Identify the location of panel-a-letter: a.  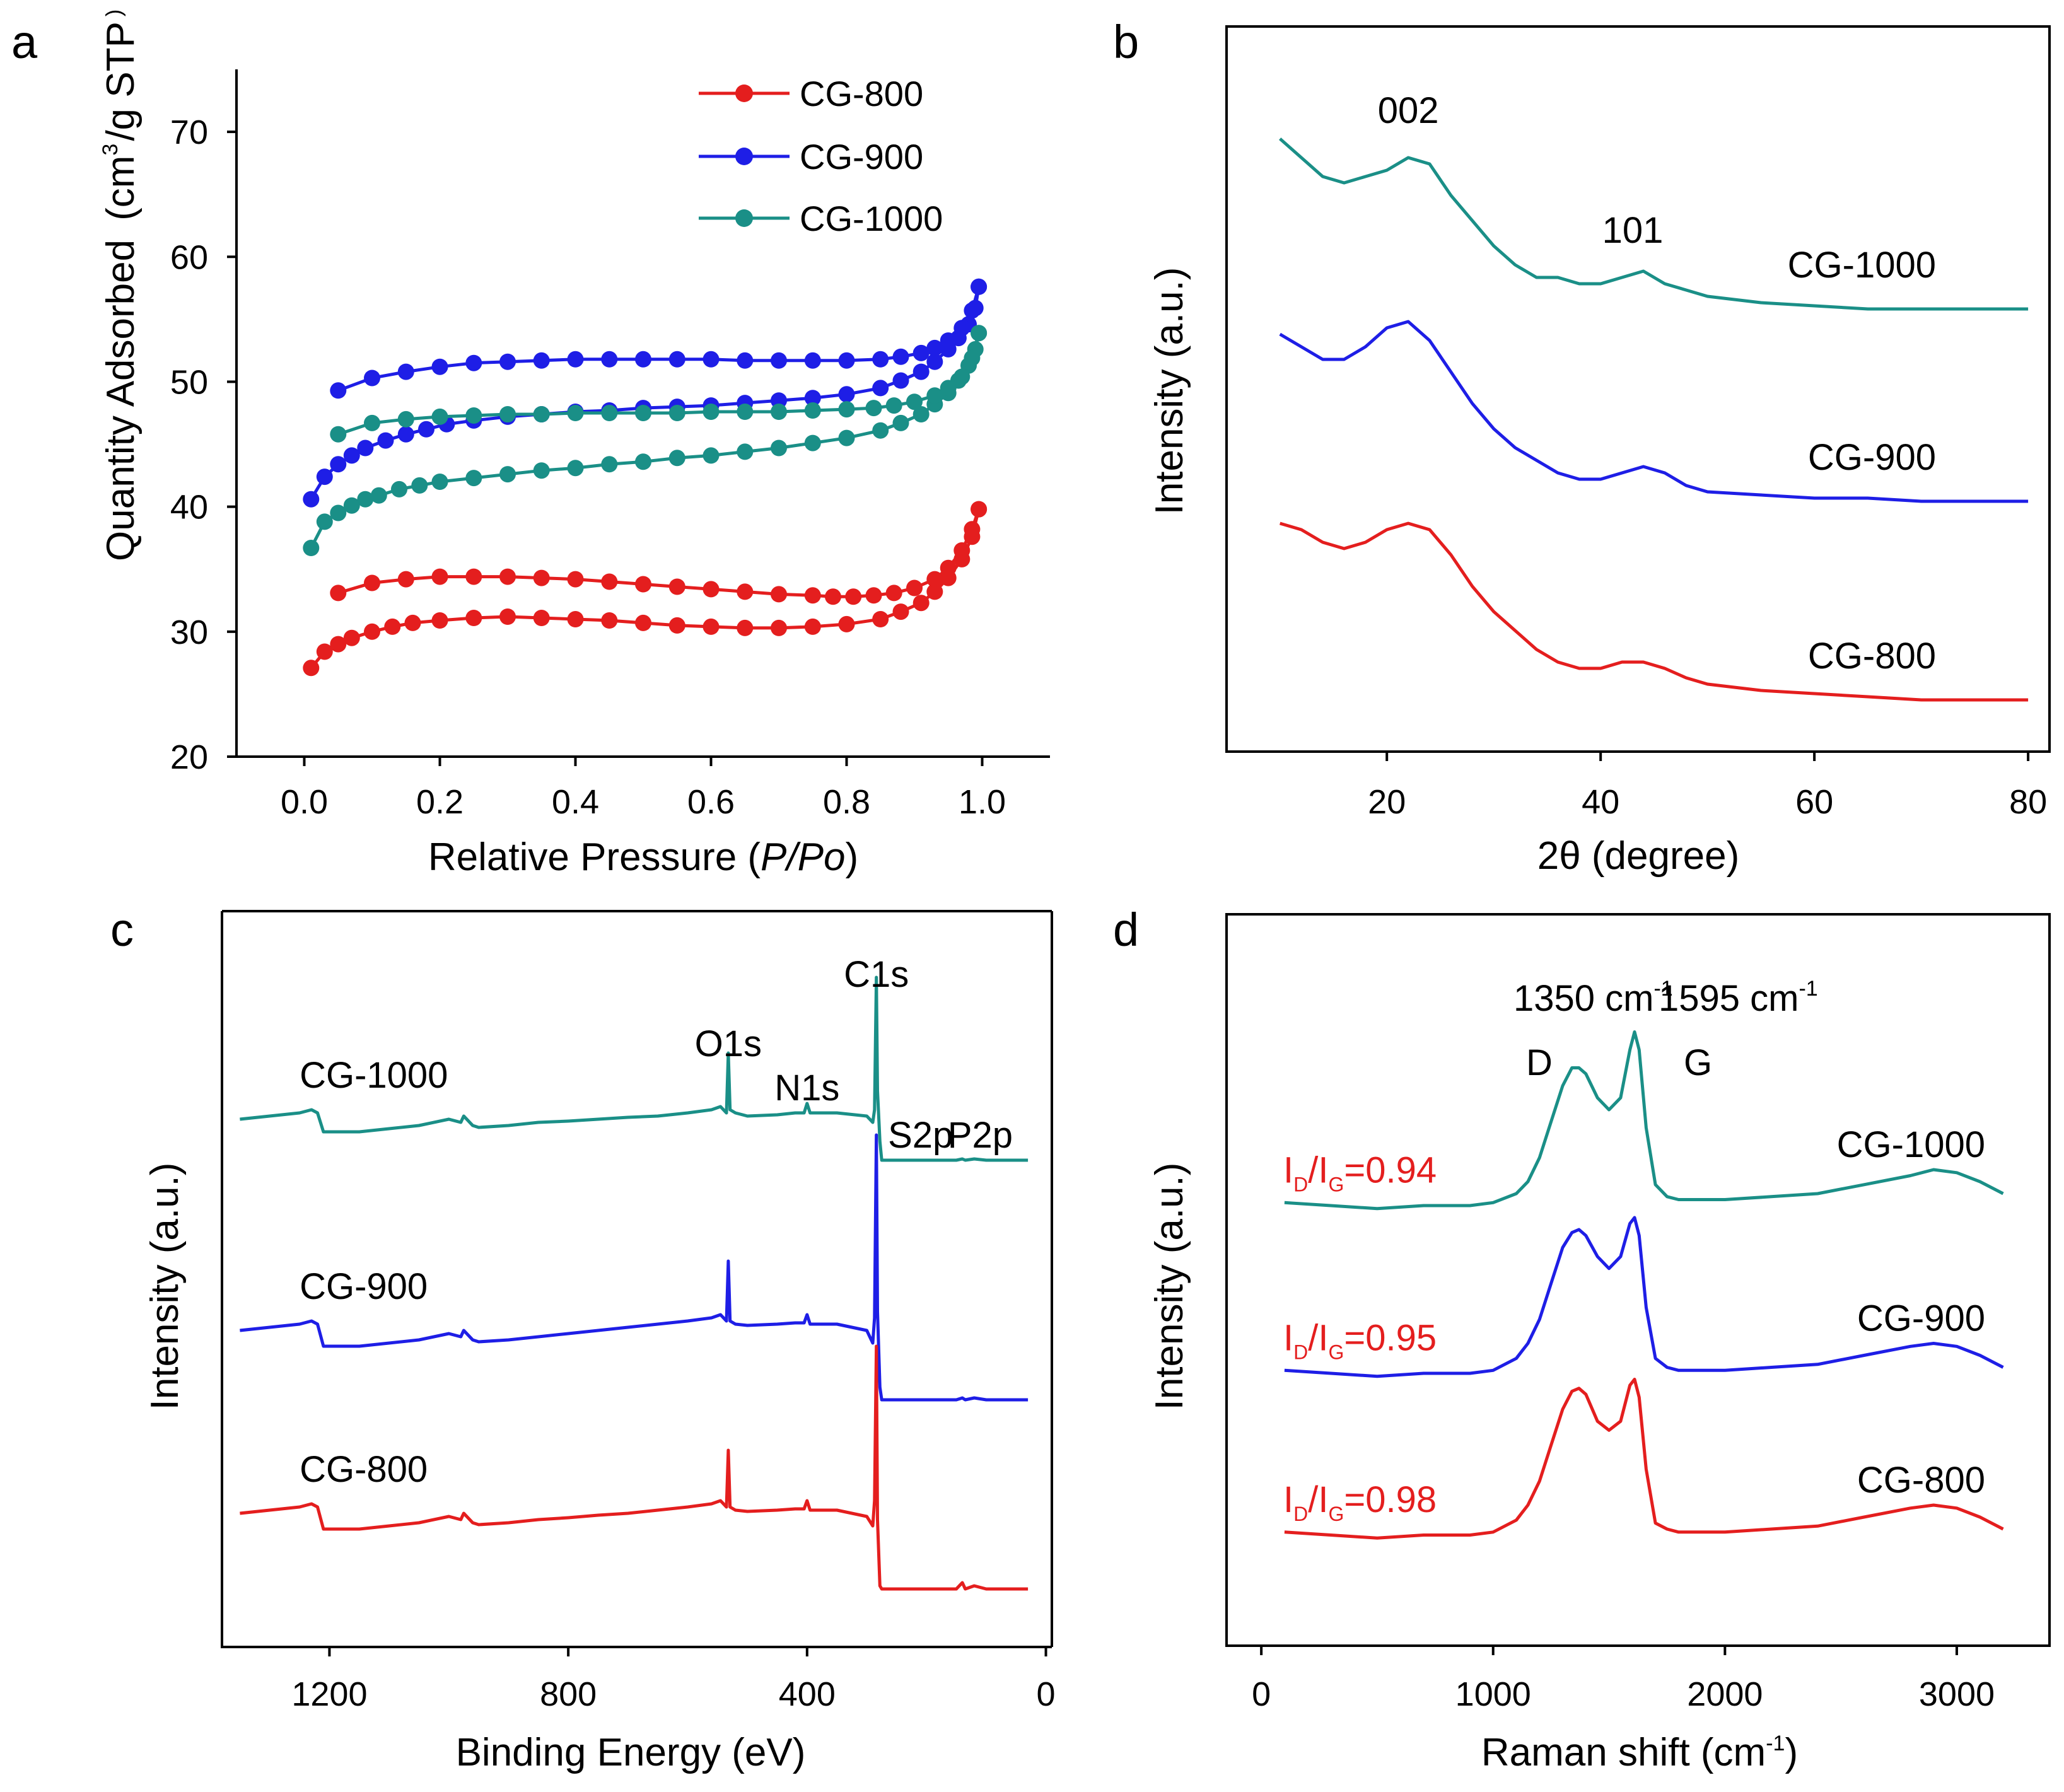
(24, 42).